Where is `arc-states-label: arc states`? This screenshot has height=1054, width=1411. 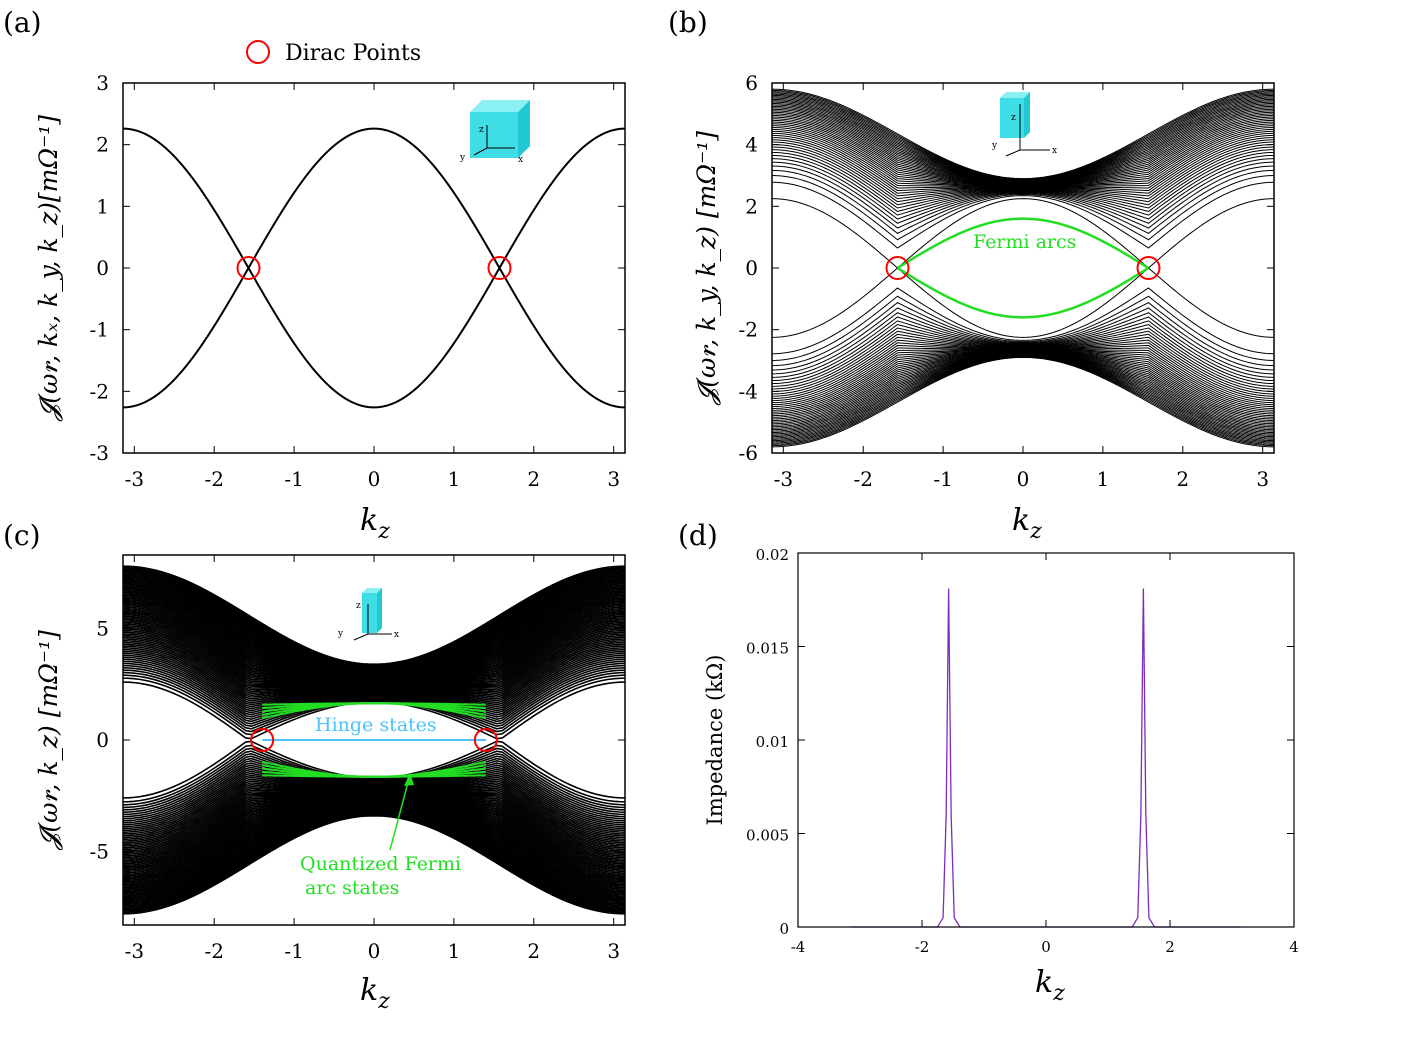 arc-states-label: arc states is located at coordinates (352, 888).